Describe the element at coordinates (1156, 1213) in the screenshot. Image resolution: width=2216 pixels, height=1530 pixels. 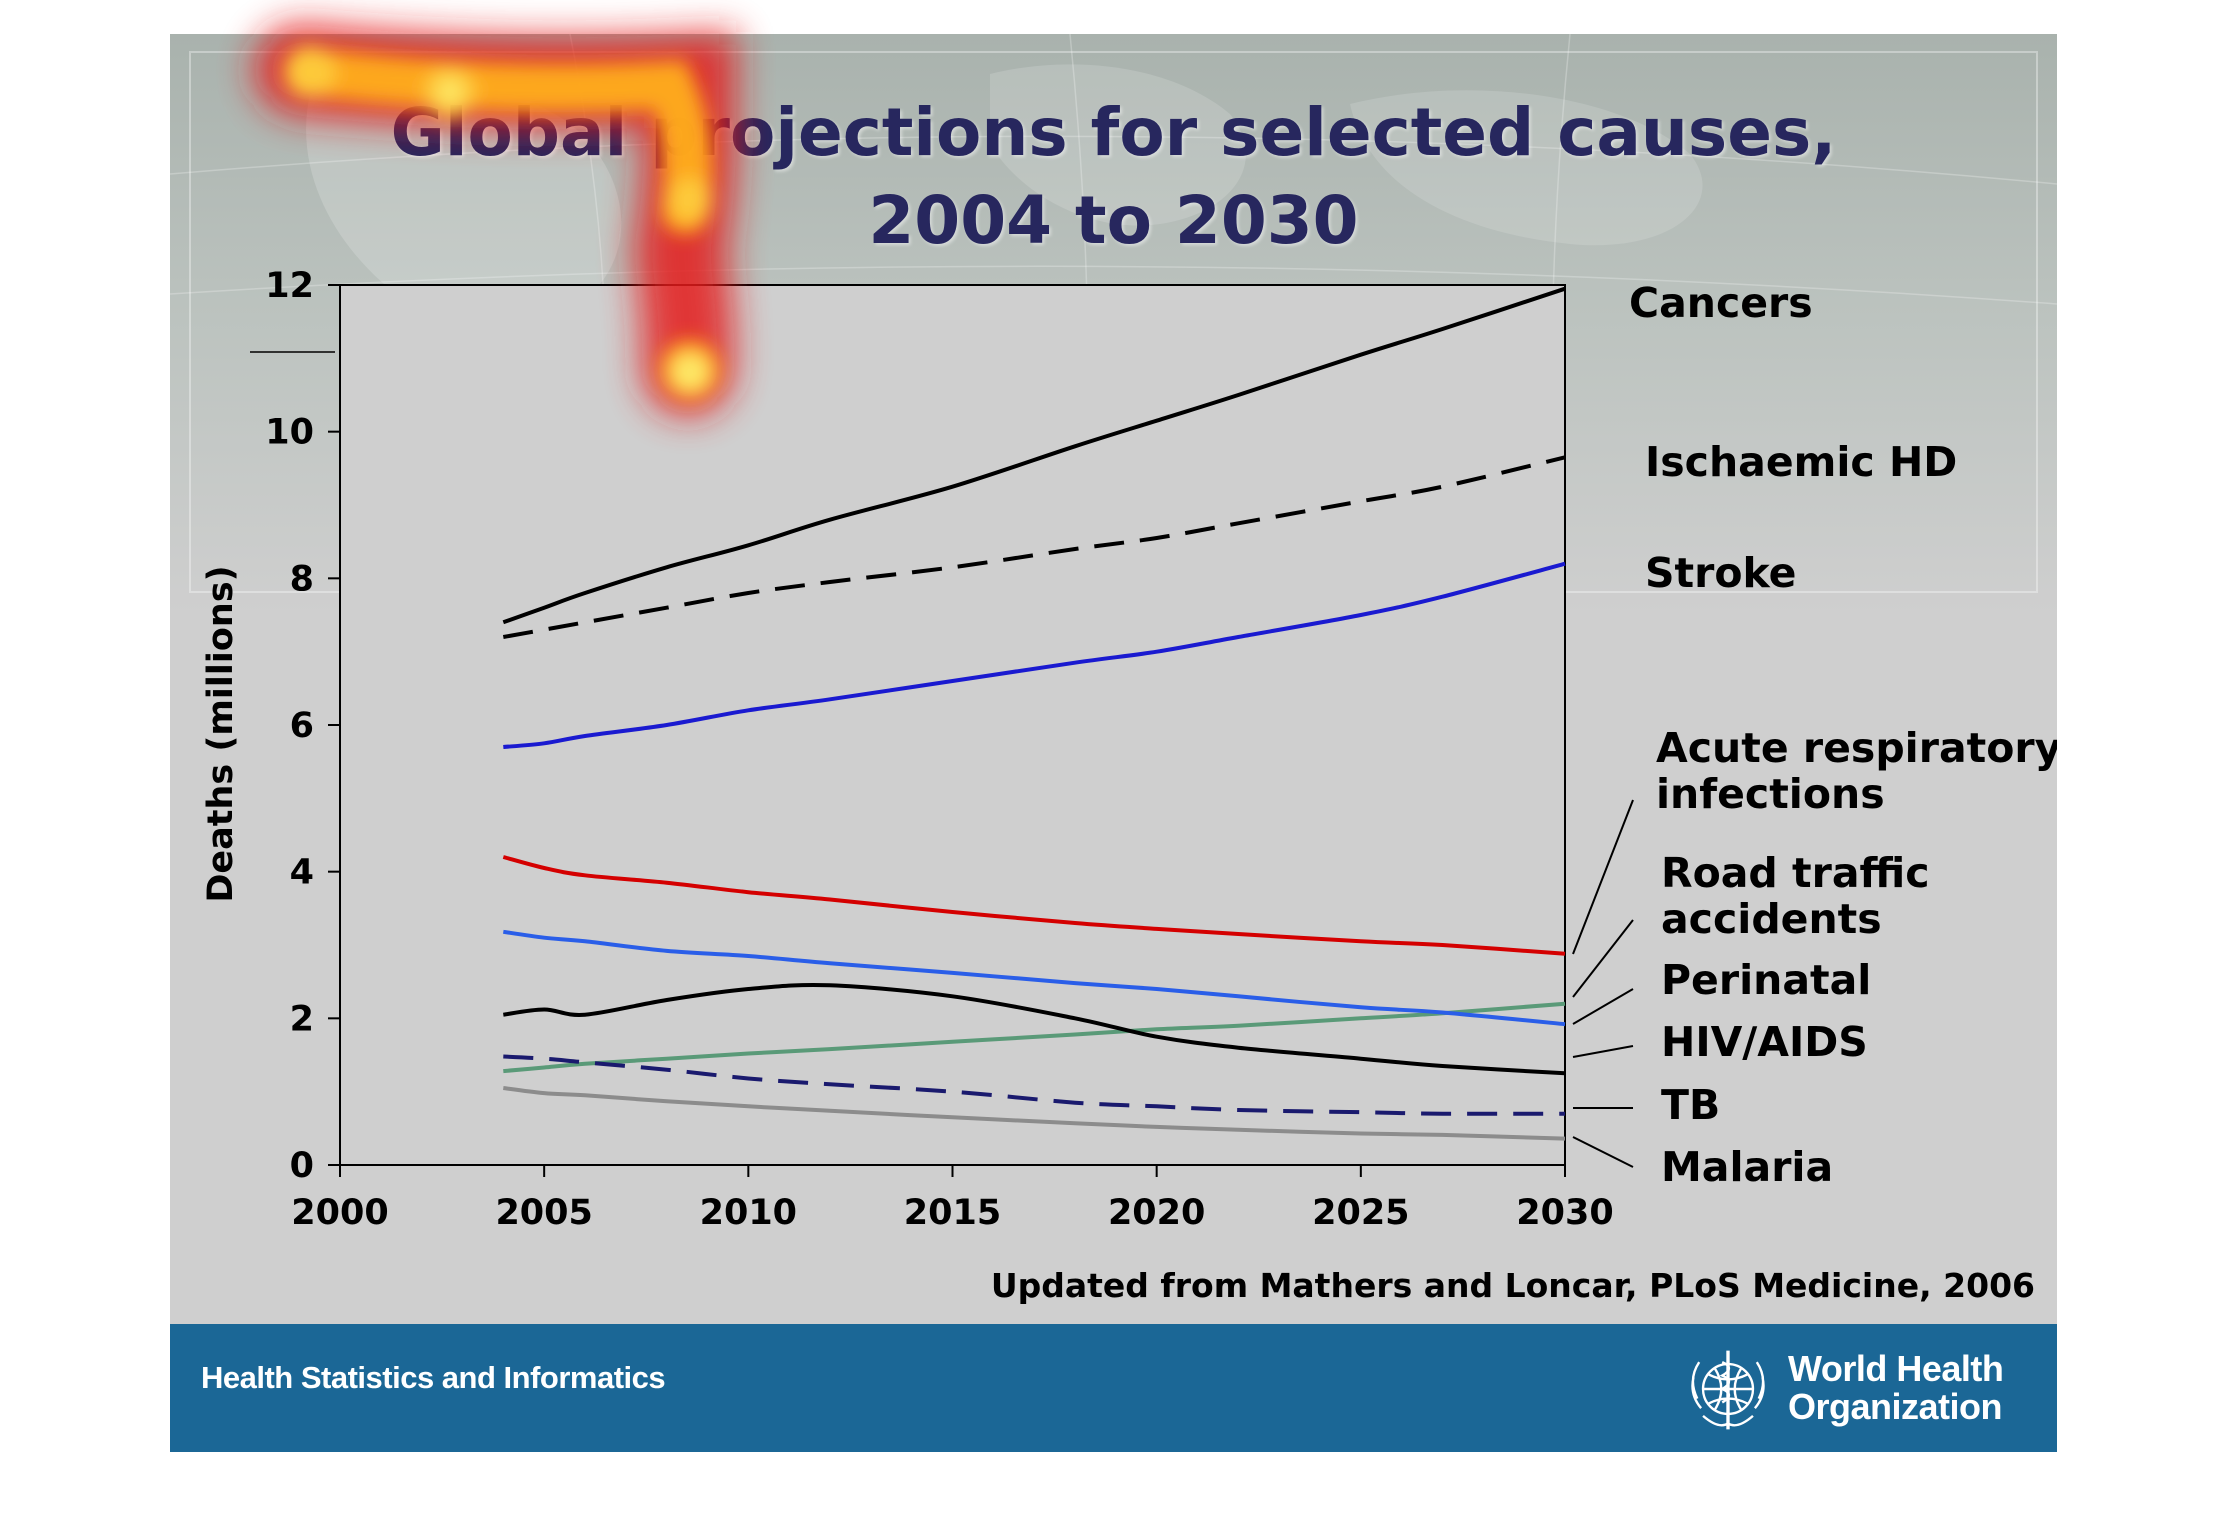
I see `x-tick-label: 2020` at that location.